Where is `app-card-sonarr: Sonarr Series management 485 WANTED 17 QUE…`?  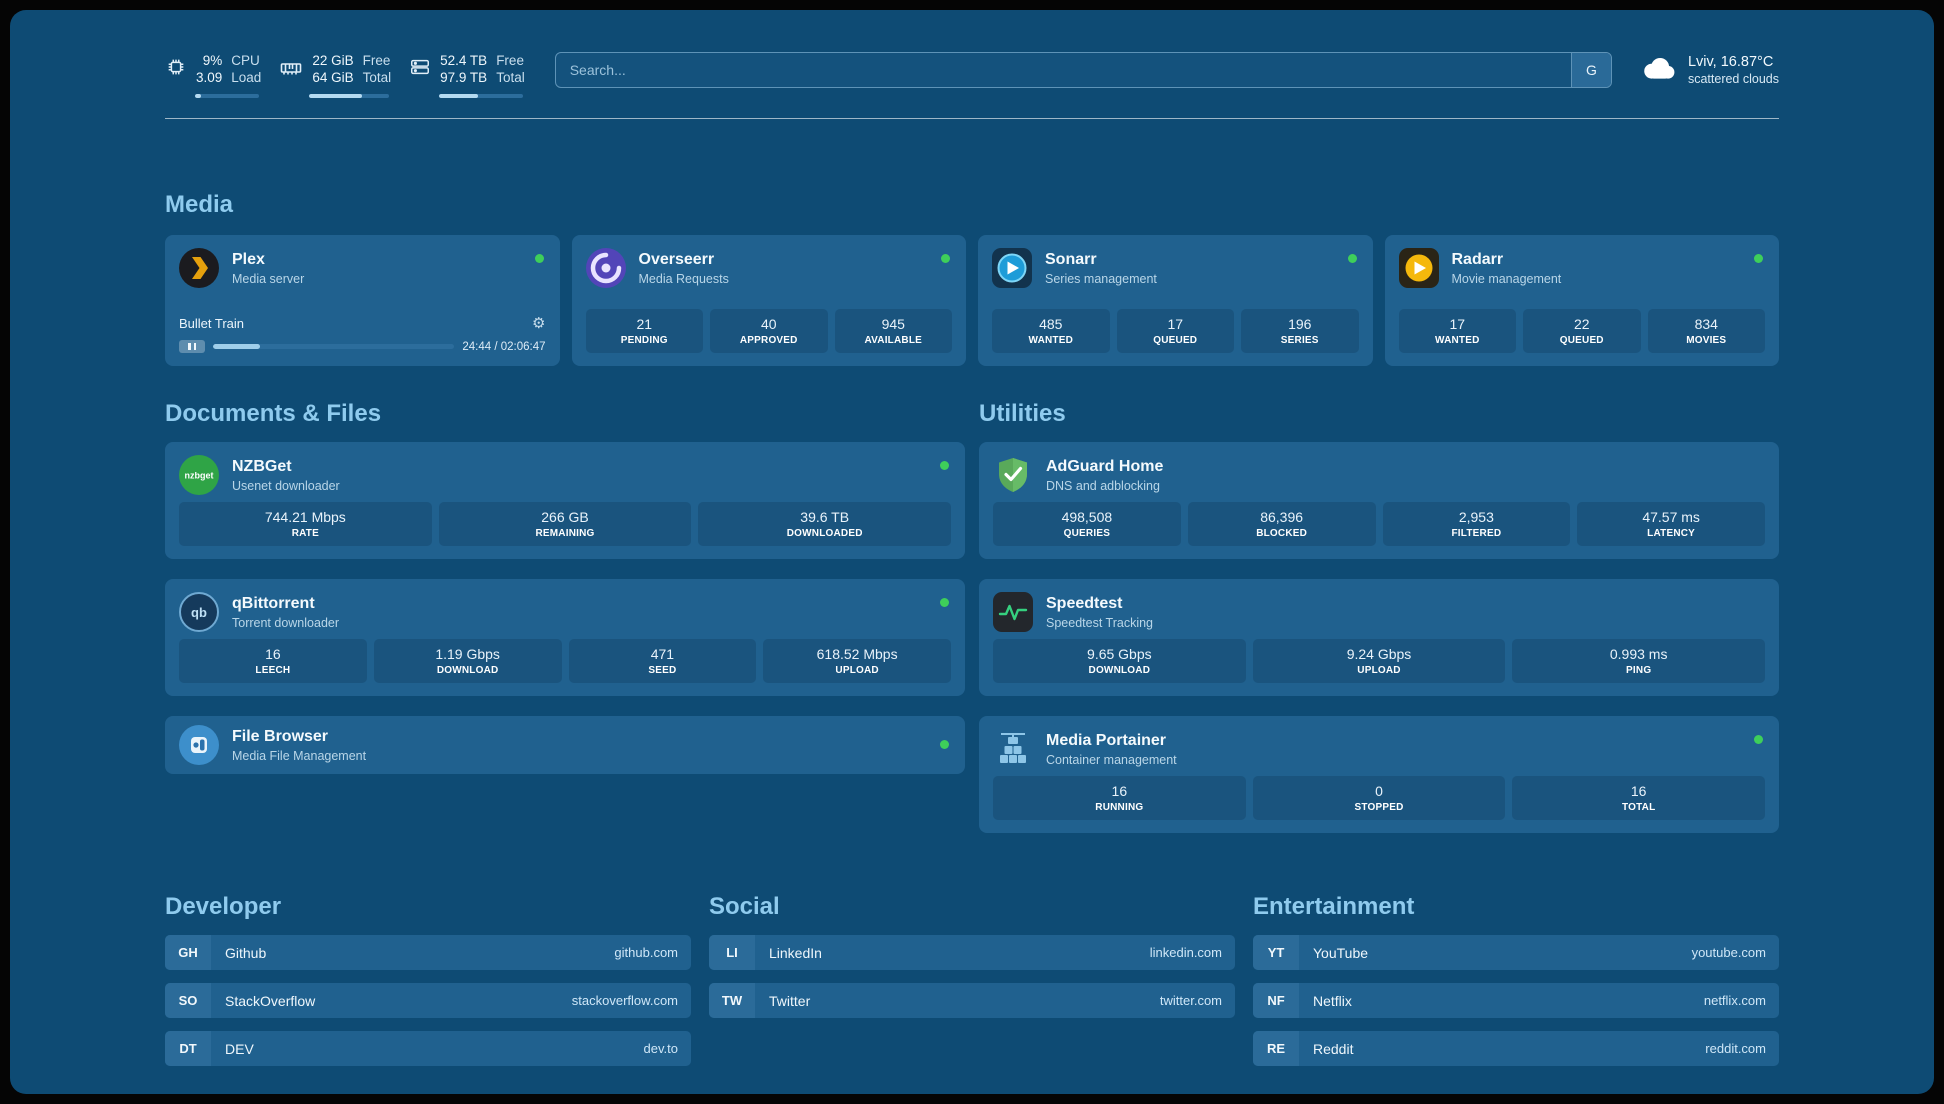
app-card-sonarr: Sonarr Series management 485 WANTED 17 QUE… is located at coordinates (1175, 300).